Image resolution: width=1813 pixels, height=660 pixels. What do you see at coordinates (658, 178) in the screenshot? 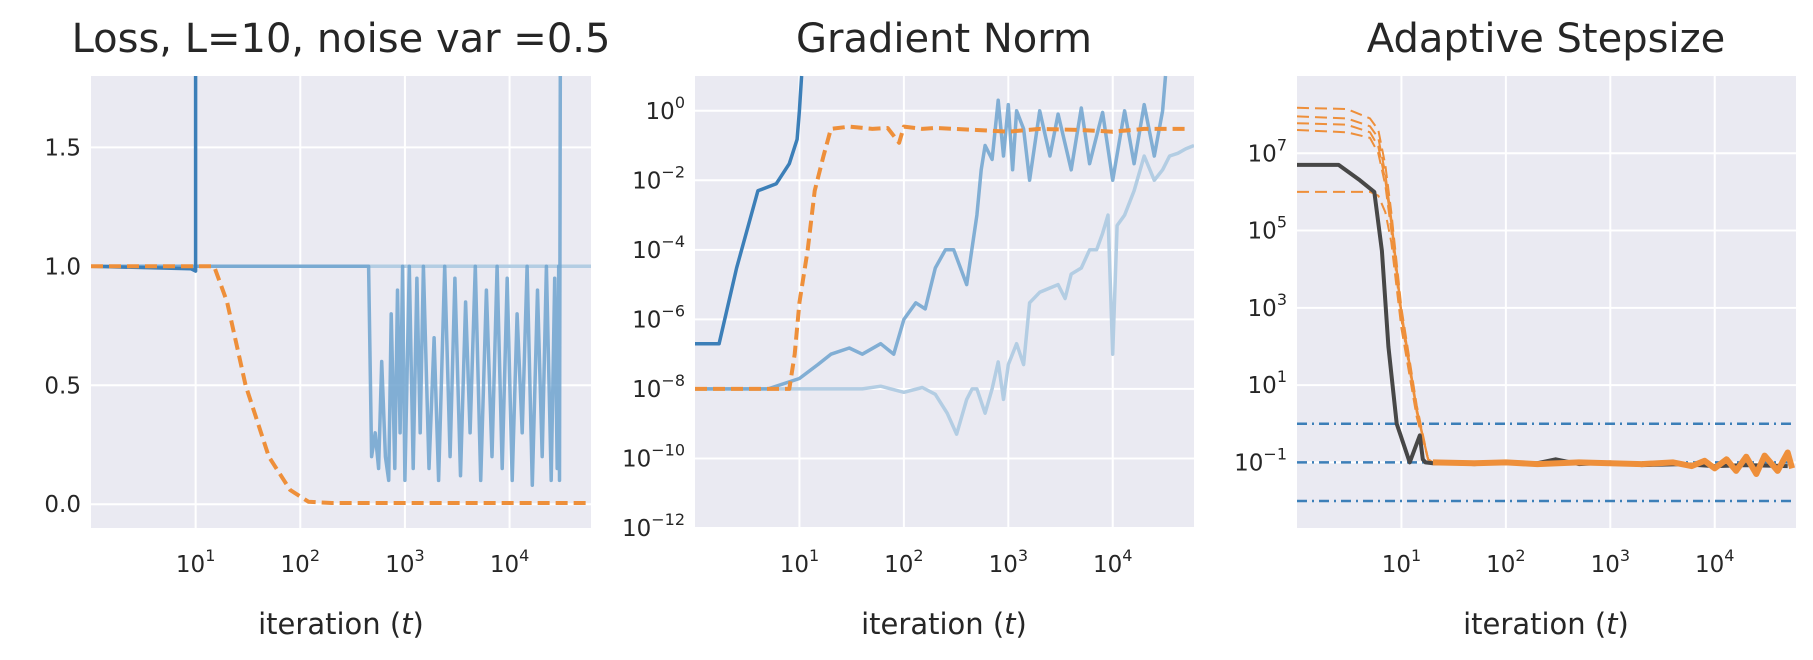
I see `gradient-norm-ytick-label: 10⁻²` at bounding box center [658, 178].